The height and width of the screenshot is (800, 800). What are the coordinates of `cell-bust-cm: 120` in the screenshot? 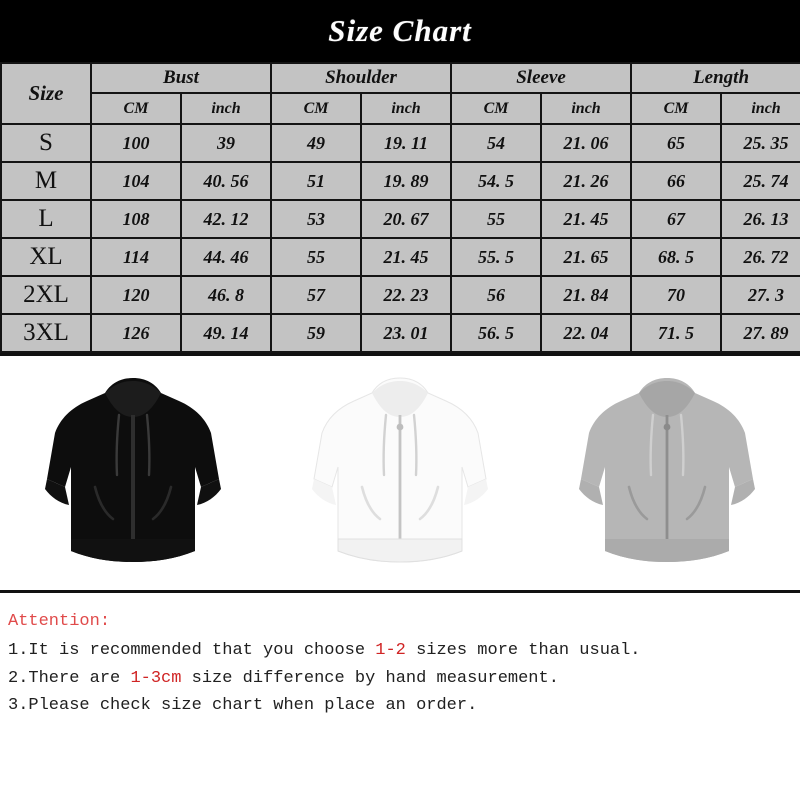 It's located at (136, 295).